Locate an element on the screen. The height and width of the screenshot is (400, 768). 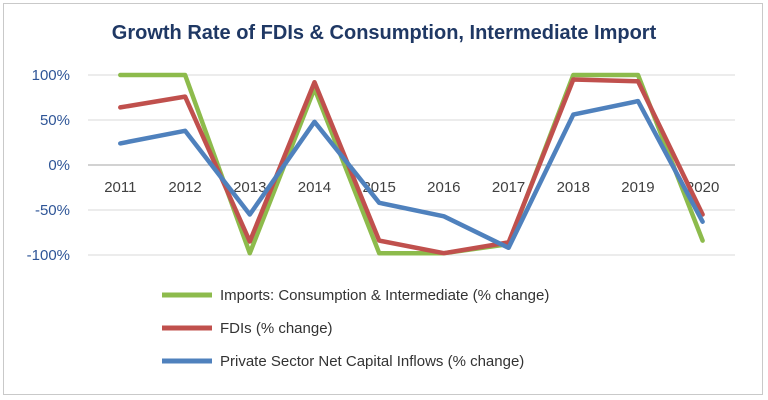
x-tick-label: 2013 is located at coordinates (249, 187).